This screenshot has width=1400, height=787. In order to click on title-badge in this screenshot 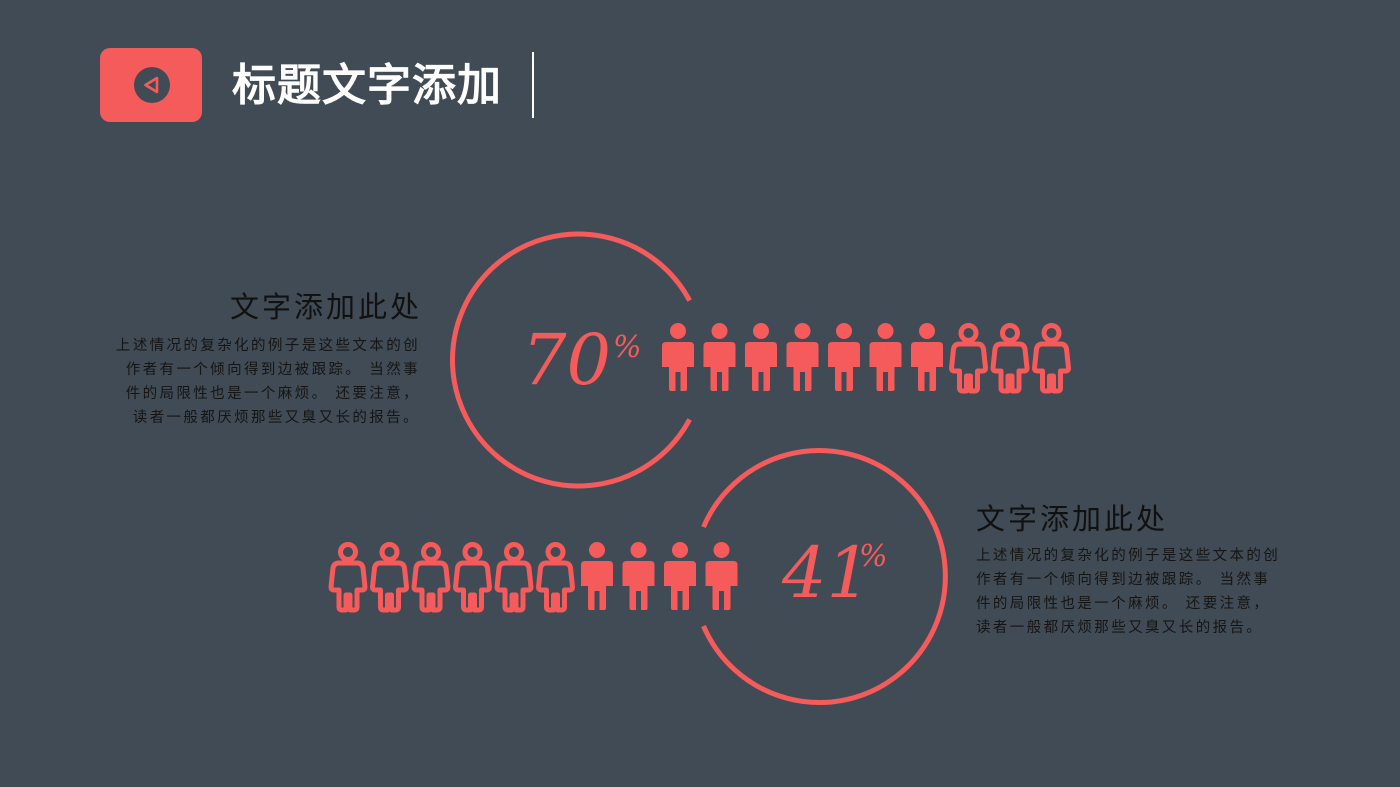, I will do `click(151, 85)`.